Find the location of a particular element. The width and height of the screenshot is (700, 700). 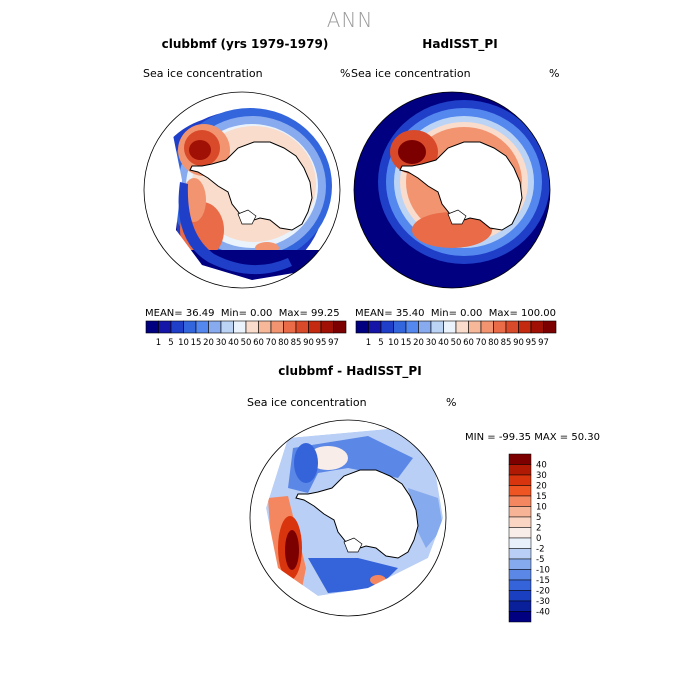

colorbar-3-tick-label: -5 is located at coordinates (540, 560).